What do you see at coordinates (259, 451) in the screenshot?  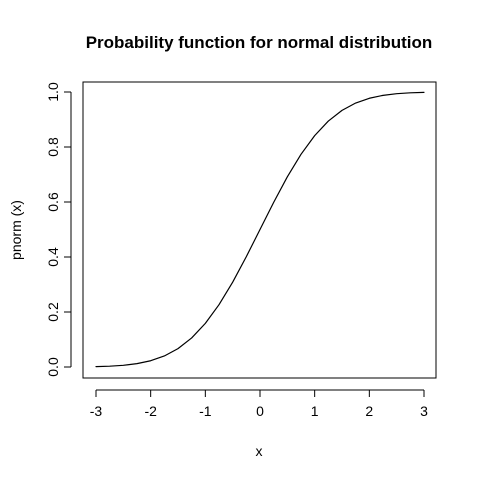 I see `x-axis-label: x` at bounding box center [259, 451].